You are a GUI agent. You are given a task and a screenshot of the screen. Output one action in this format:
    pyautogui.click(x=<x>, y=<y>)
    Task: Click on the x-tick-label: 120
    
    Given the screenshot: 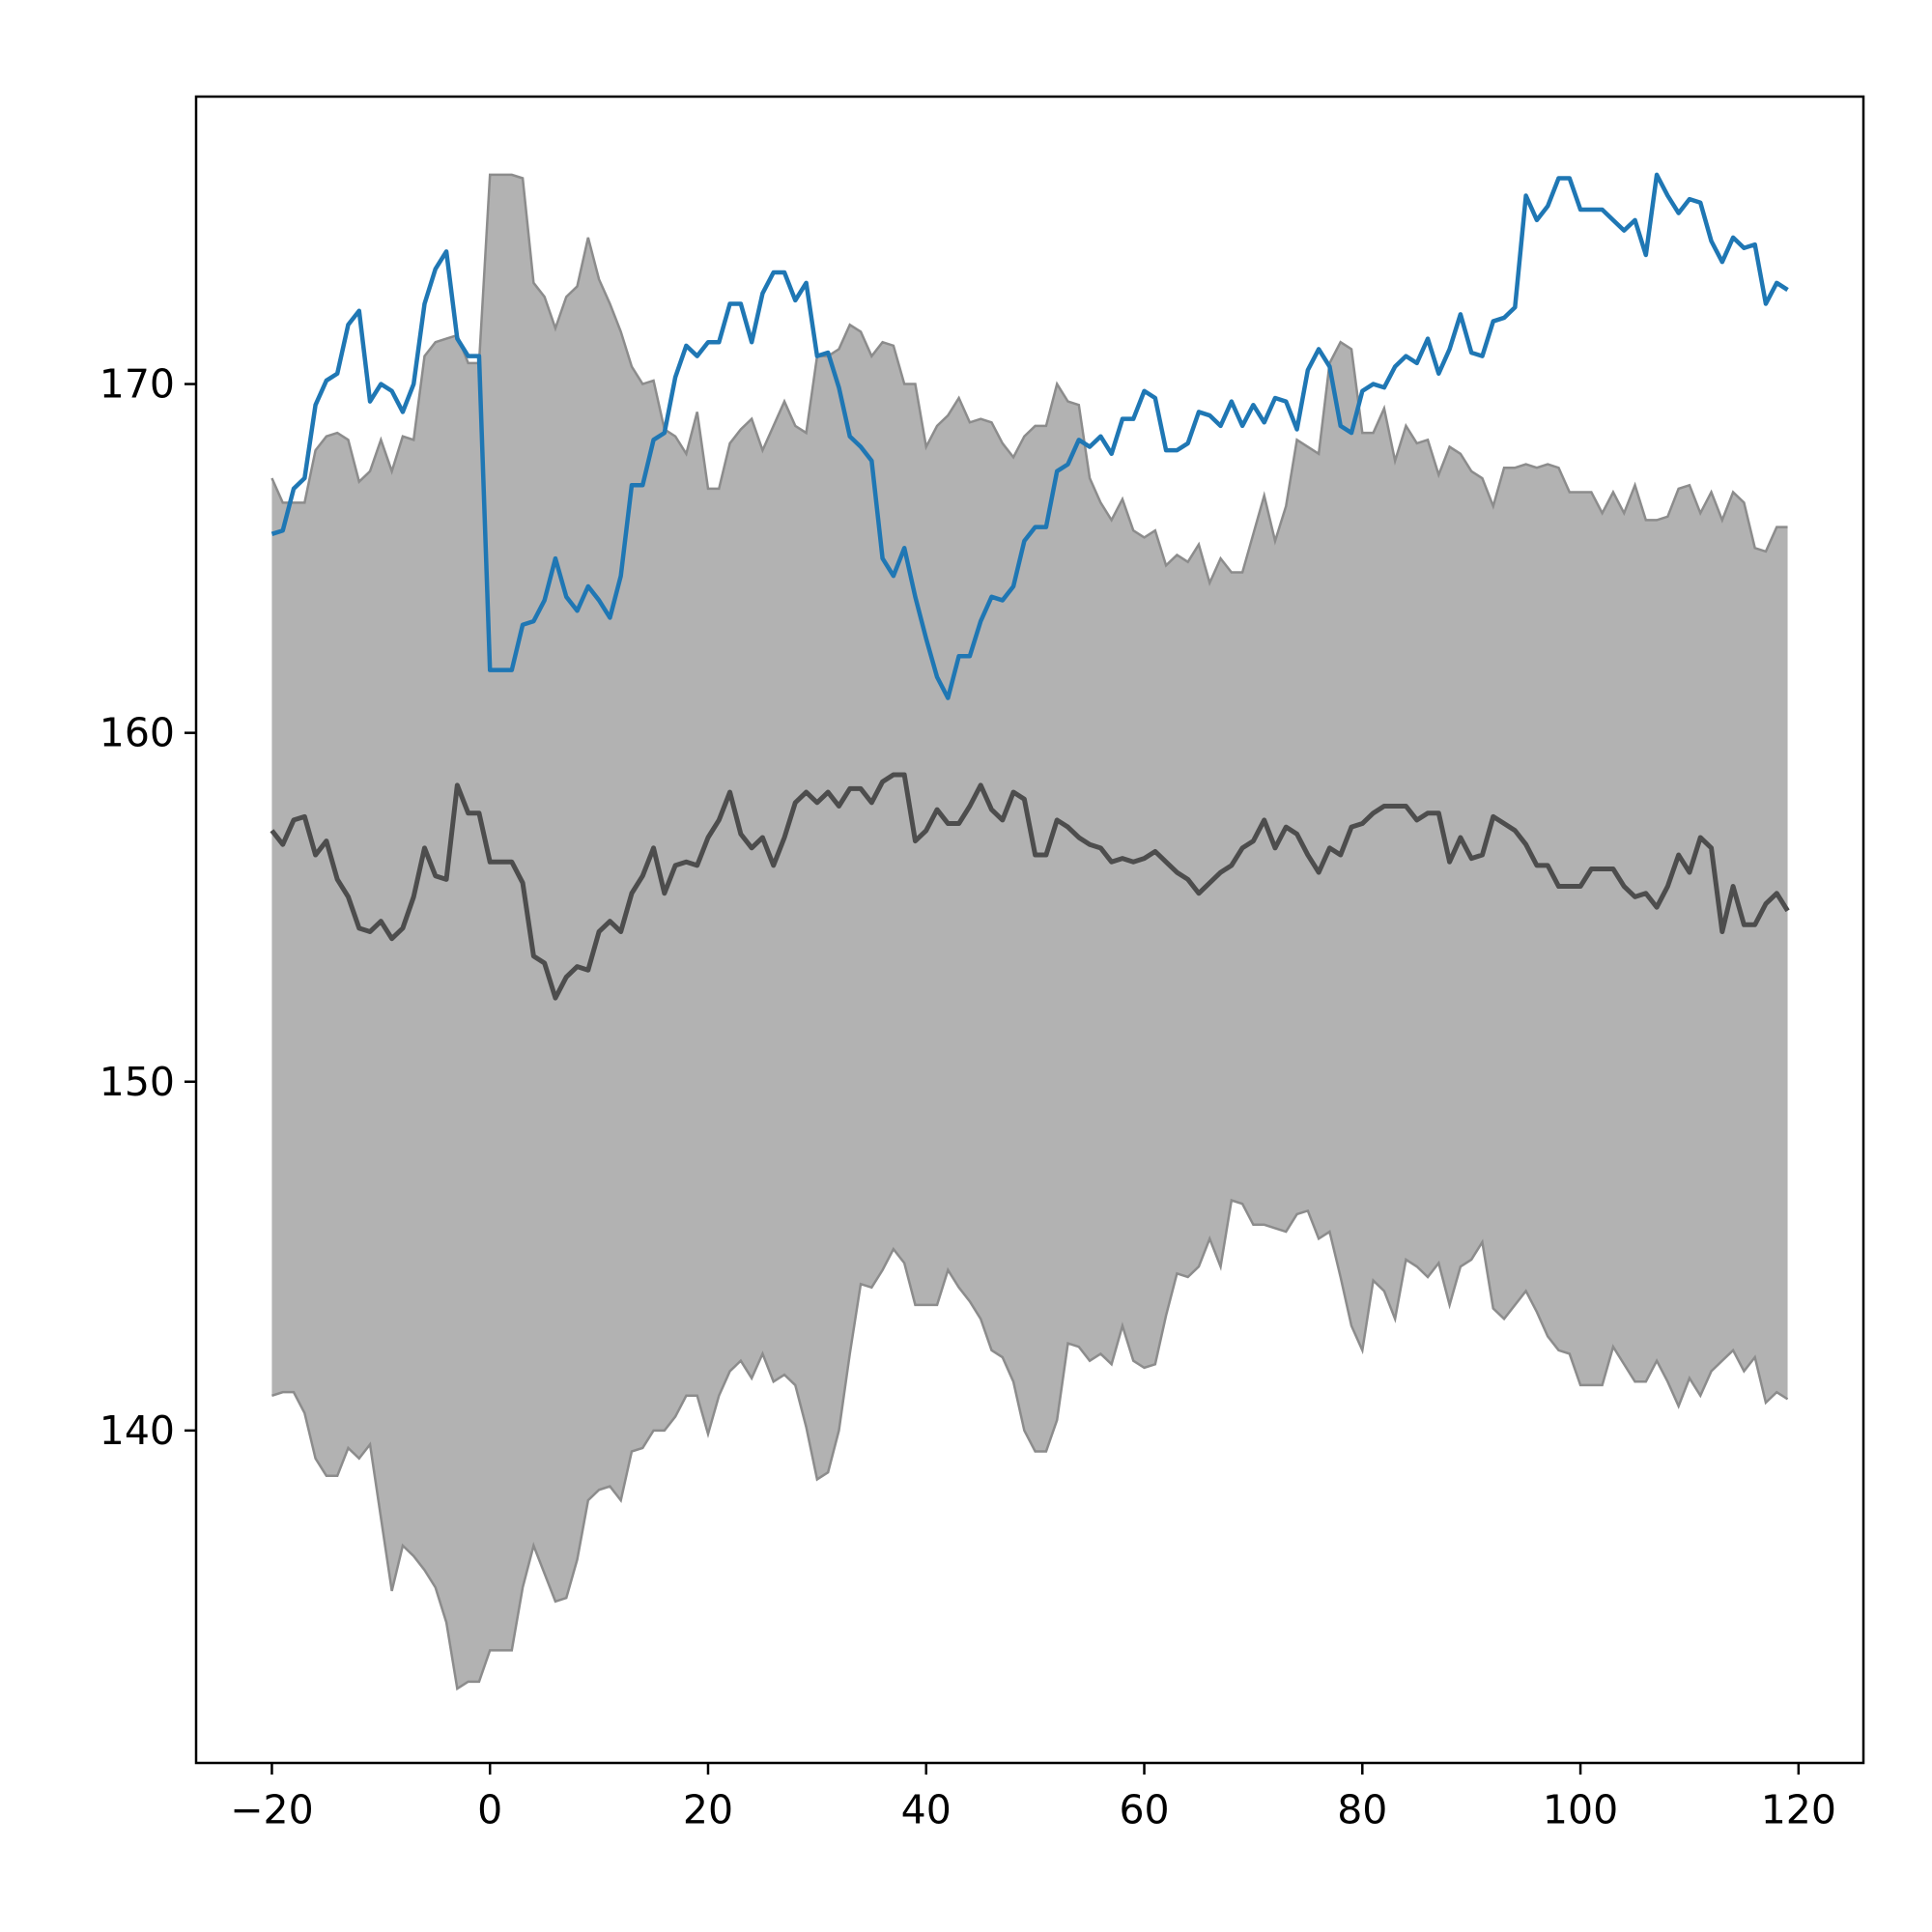 What is the action you would take?
    pyautogui.click(x=1798, y=1809)
    